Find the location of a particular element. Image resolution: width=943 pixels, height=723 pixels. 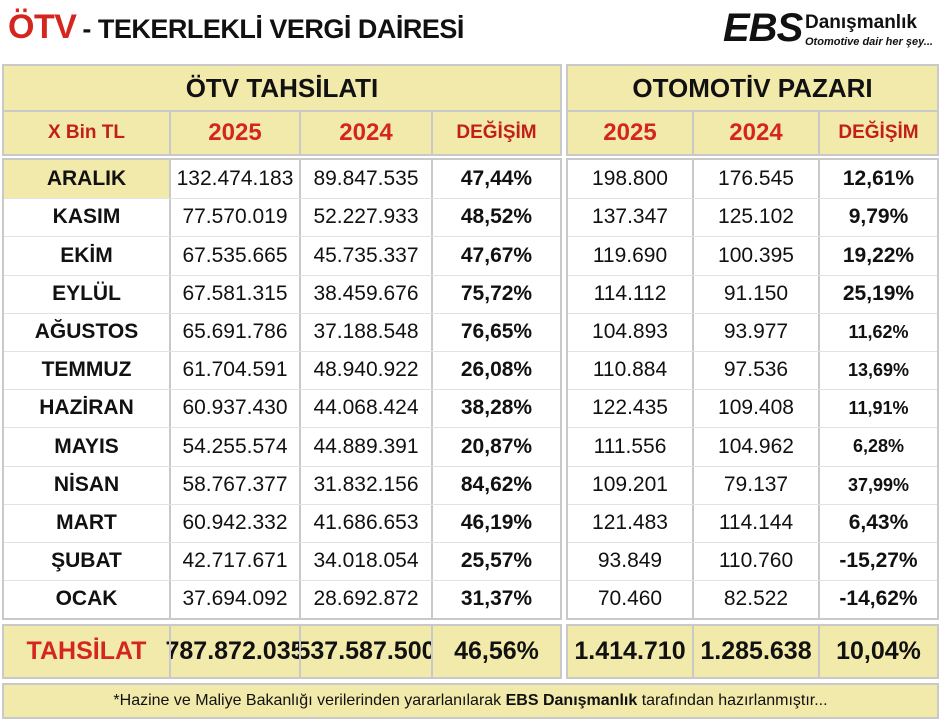

market-2024-value: 91.150 is located at coordinates (756, 293).